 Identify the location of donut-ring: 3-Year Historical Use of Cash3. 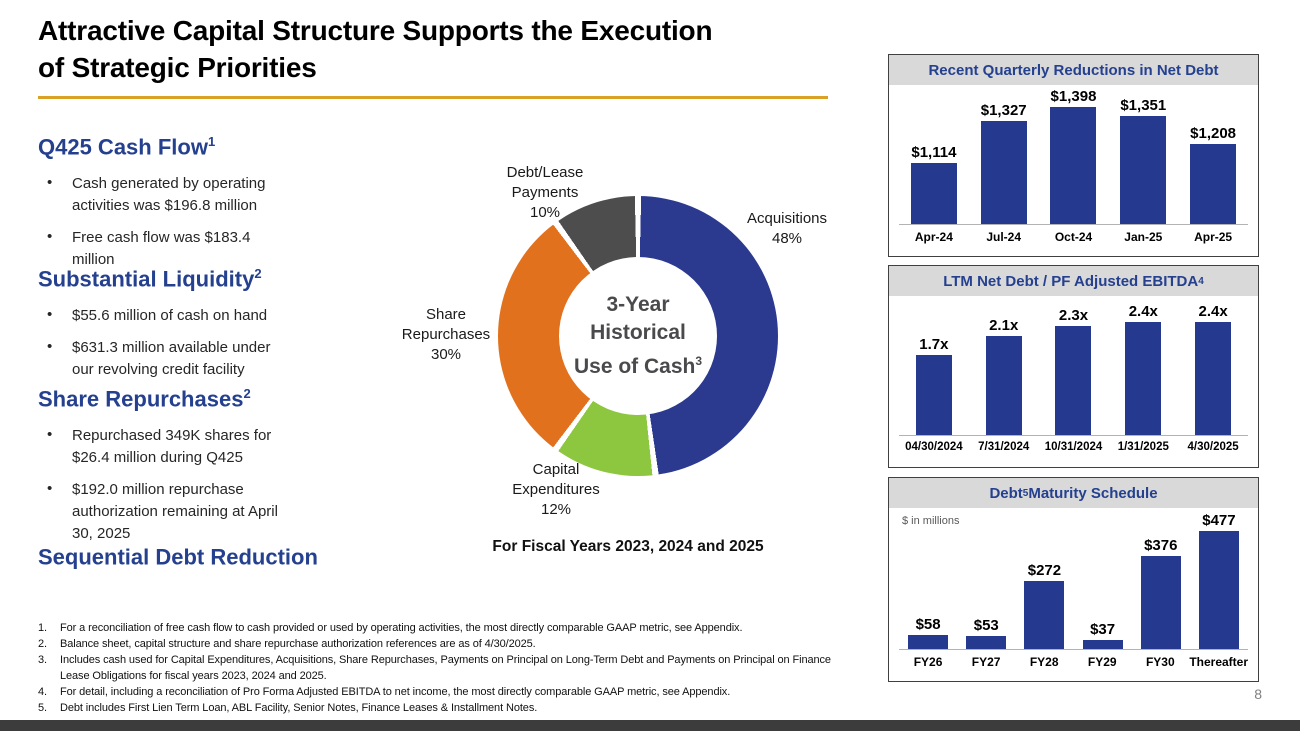
(638, 336).